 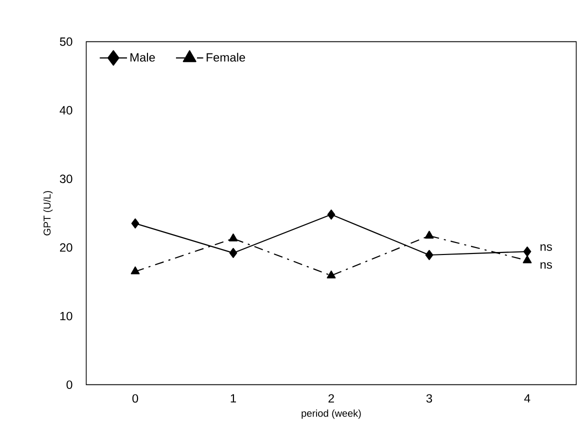 What do you see at coordinates (331, 414) in the screenshot?
I see `x-axis-title: period (week)` at bounding box center [331, 414].